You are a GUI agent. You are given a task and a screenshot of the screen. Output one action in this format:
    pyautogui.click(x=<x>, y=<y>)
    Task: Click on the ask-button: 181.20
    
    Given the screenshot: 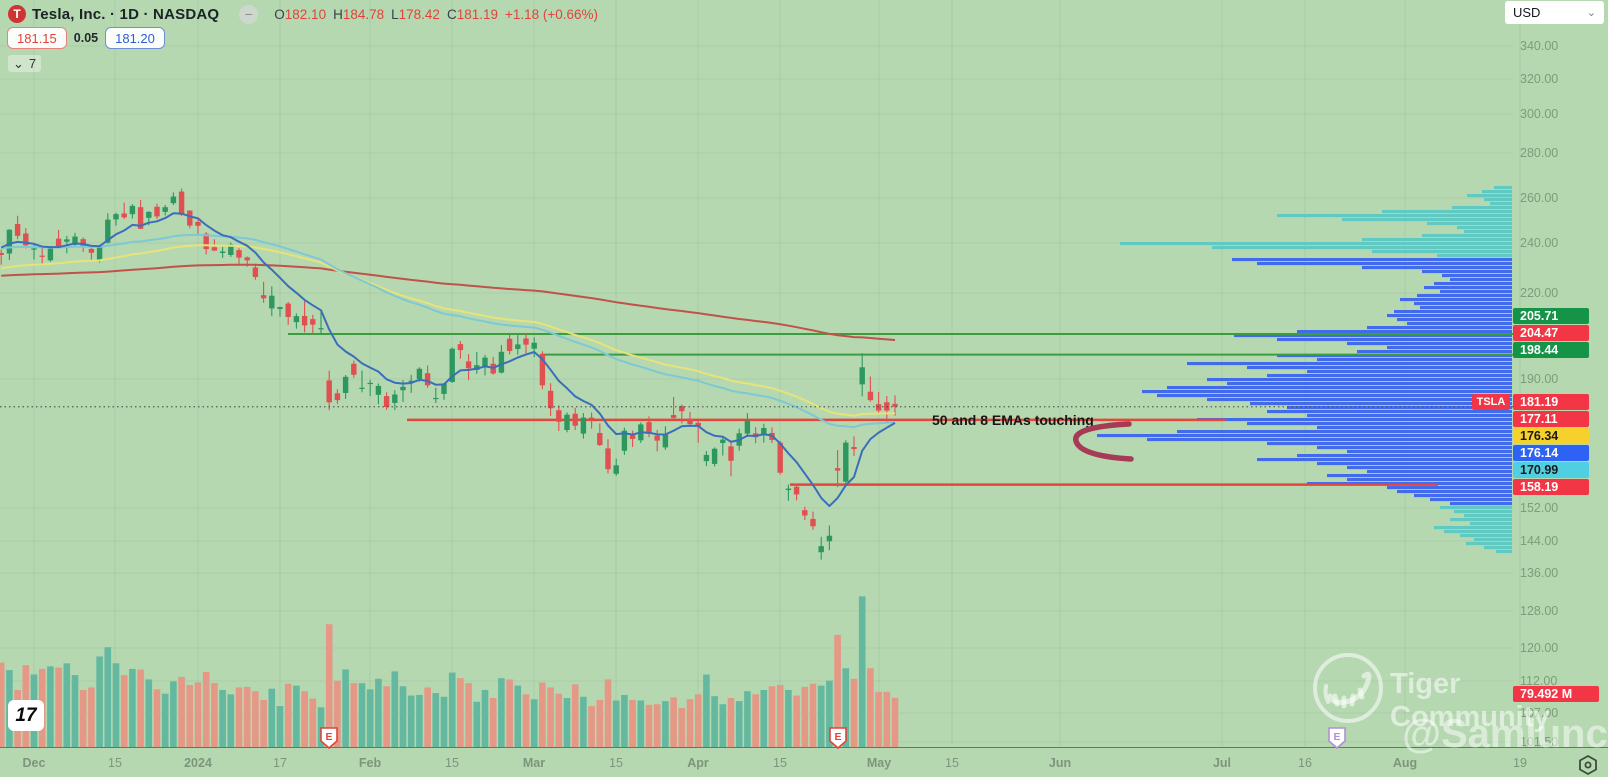 What is the action you would take?
    pyautogui.click(x=135, y=38)
    